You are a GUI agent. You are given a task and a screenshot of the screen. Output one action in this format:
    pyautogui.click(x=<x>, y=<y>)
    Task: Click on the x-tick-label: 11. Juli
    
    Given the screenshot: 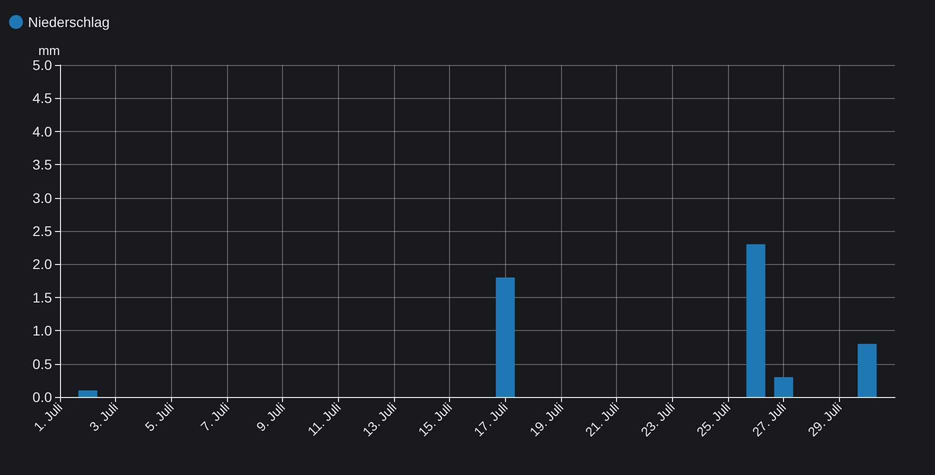 What is the action you would take?
    pyautogui.click(x=324, y=419)
    